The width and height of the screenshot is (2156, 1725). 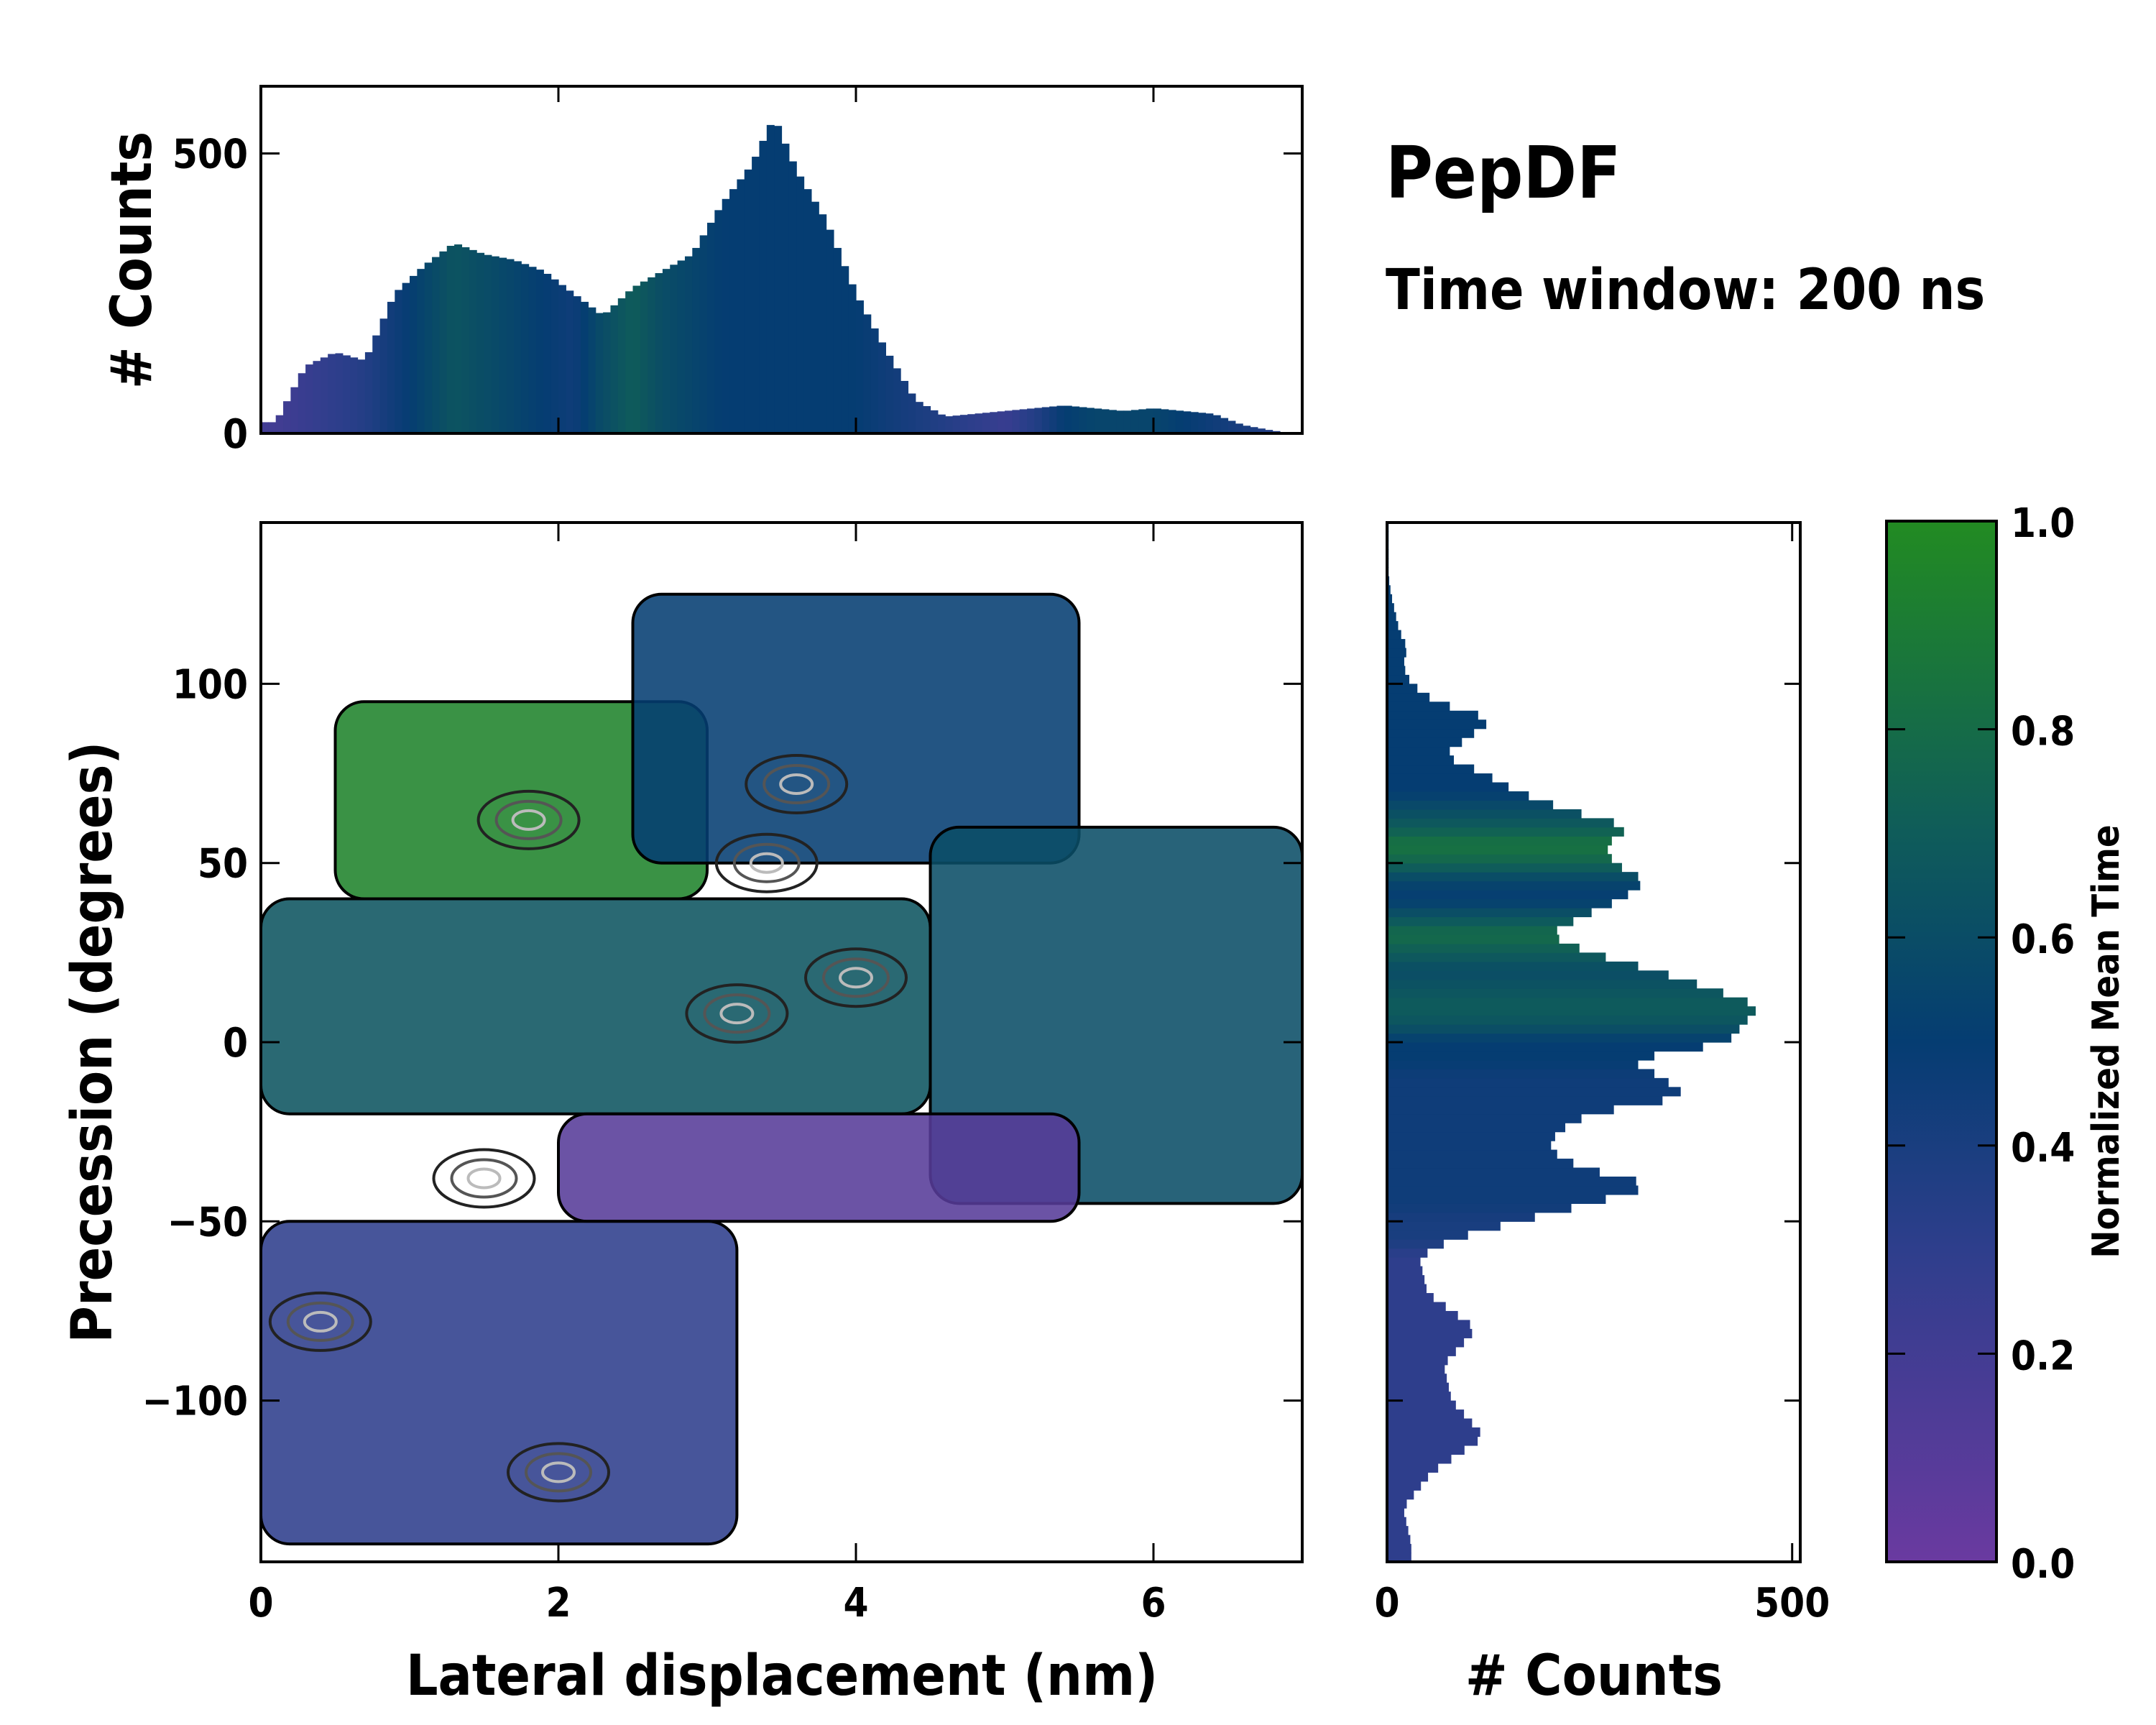 I want to click on top-marginal-histogram: 0 500 # Counts, so click(x=702, y=271).